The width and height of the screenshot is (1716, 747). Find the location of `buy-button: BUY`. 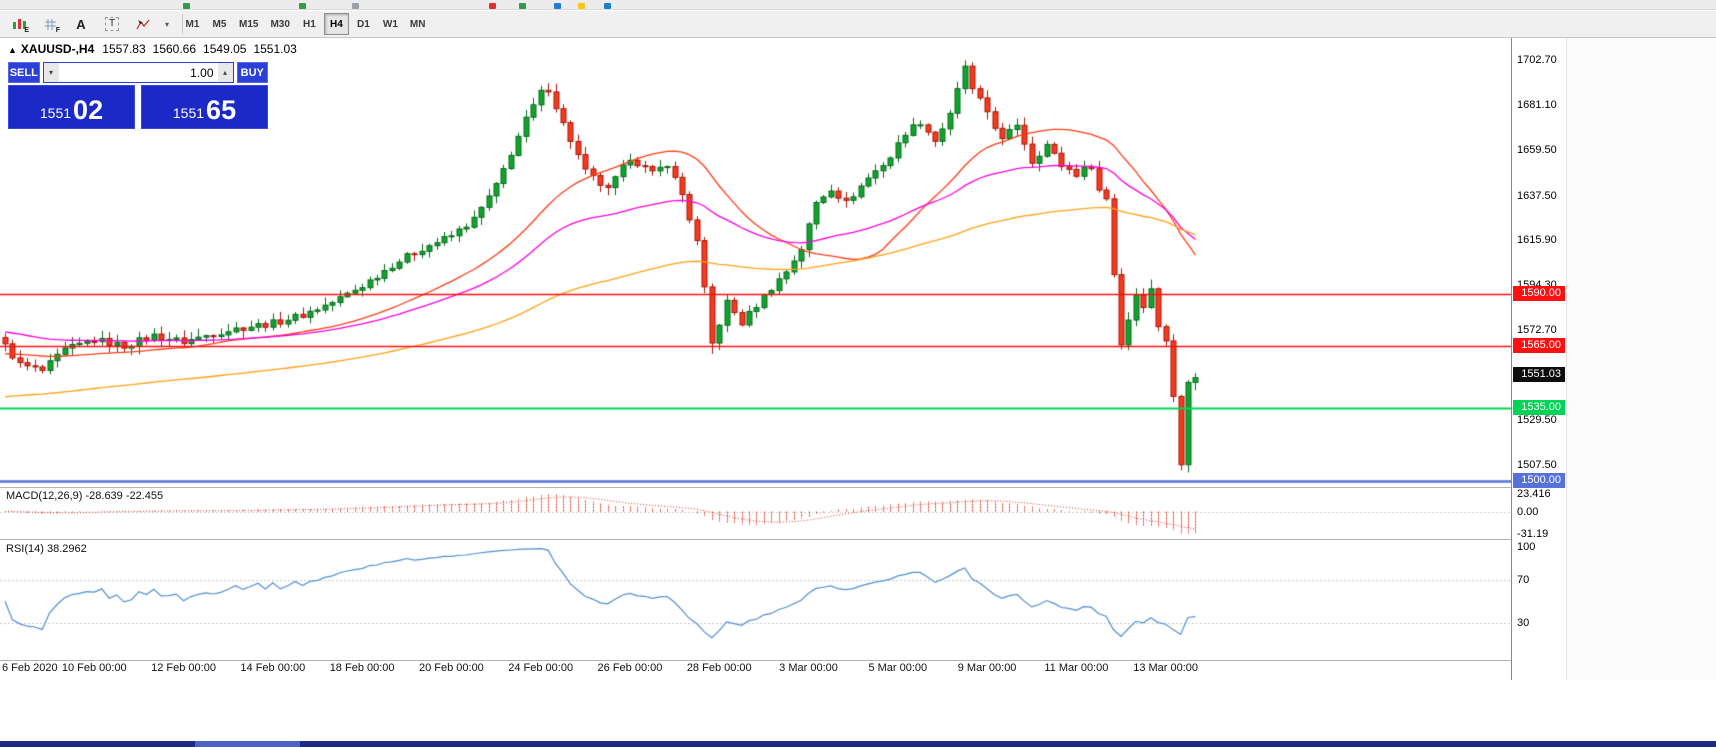

buy-button: BUY is located at coordinates (252, 72).